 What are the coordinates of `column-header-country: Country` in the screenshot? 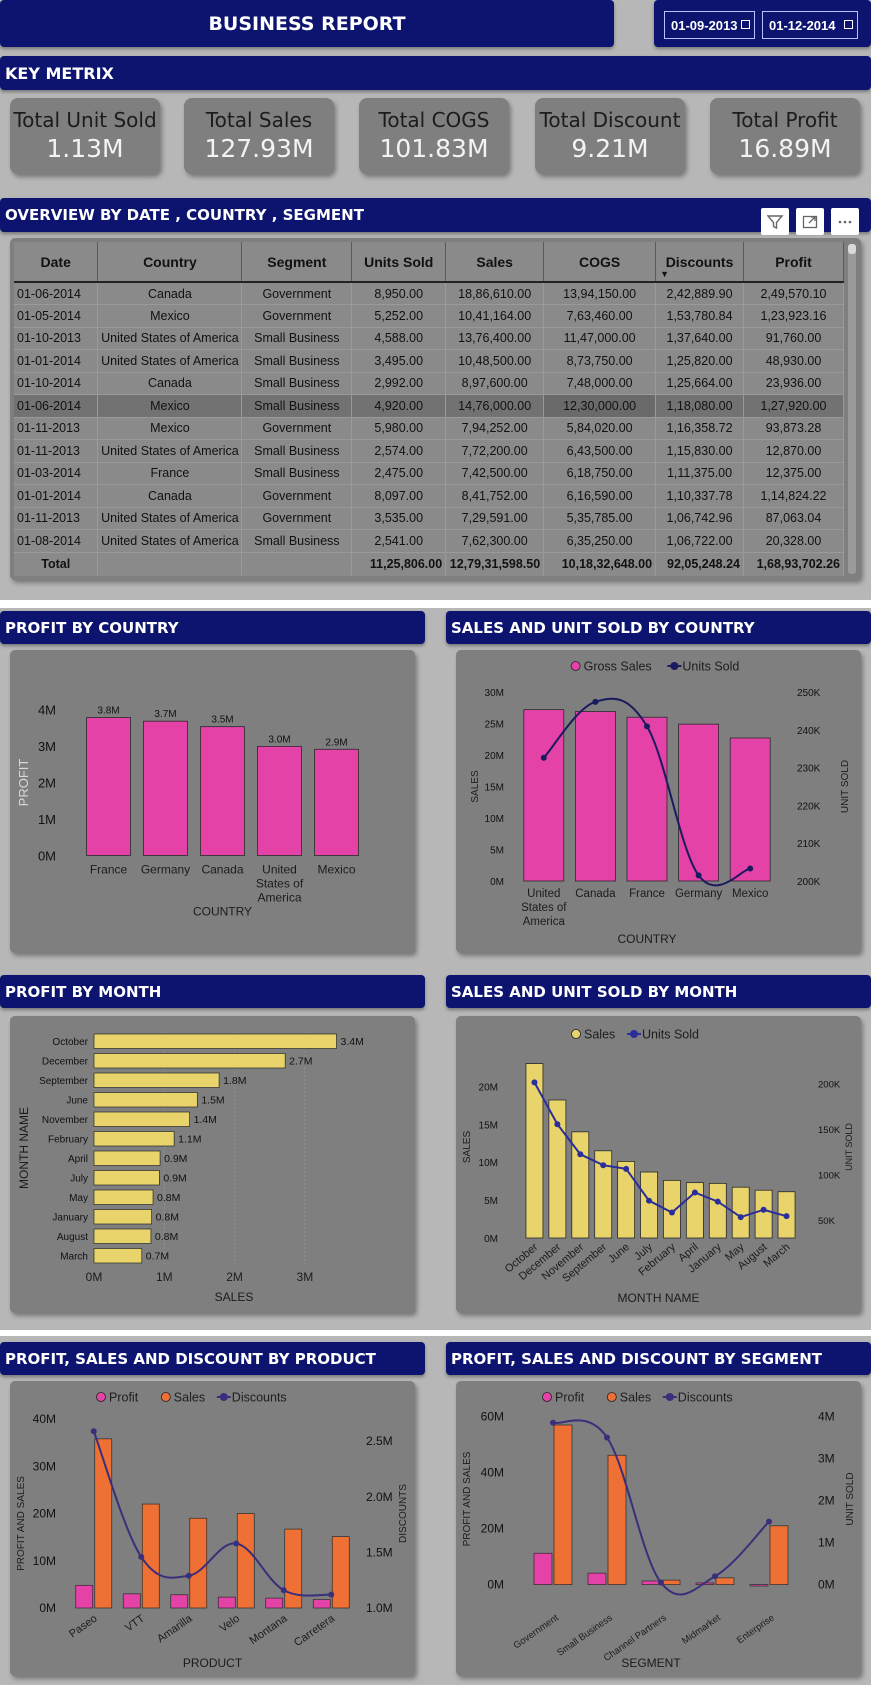 It's located at (170, 262).